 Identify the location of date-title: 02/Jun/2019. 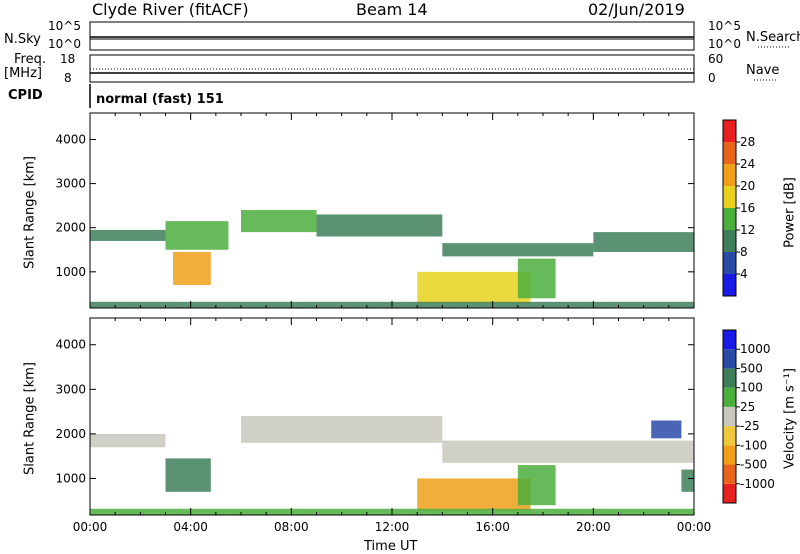
(636, 9).